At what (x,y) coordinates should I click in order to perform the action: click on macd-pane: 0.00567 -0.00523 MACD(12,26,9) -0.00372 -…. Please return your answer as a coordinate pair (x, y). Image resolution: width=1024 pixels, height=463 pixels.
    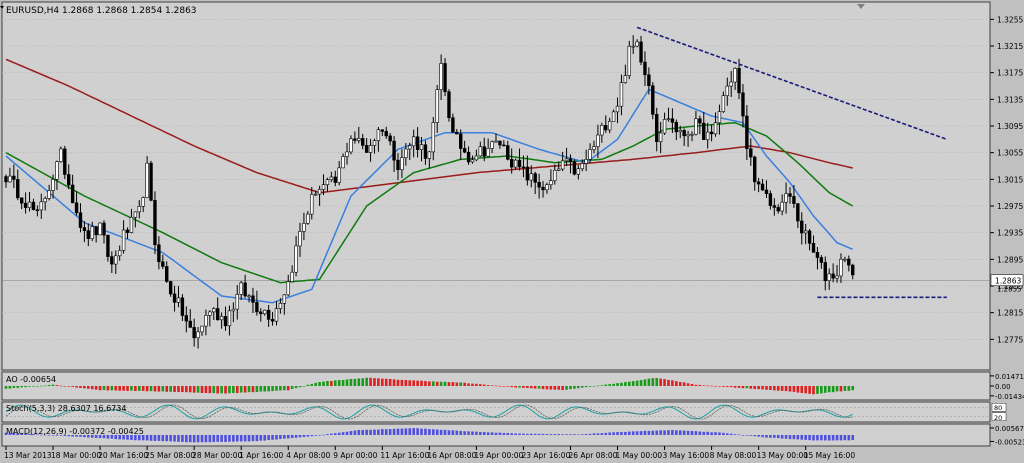
    Looking at the image, I should click on (512, 435).